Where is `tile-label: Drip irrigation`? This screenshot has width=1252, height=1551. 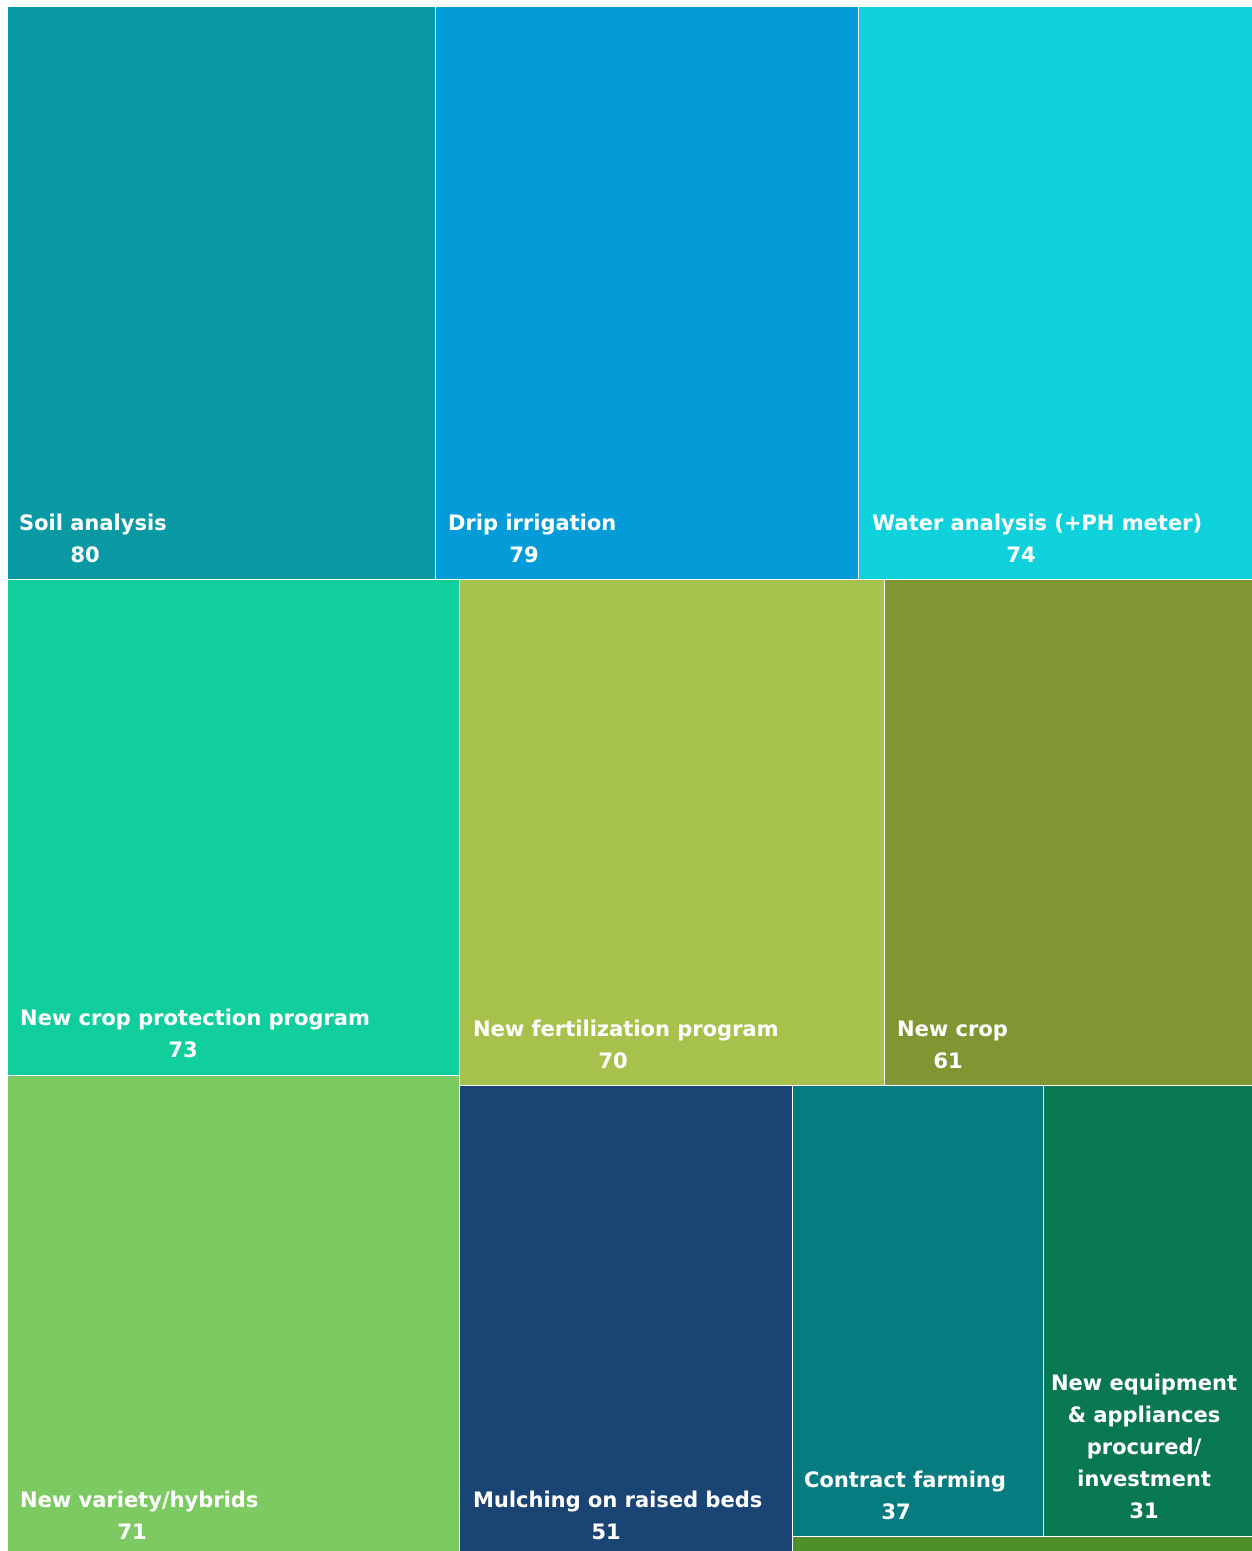
tile-label: Drip irrigation is located at coordinates (532, 523).